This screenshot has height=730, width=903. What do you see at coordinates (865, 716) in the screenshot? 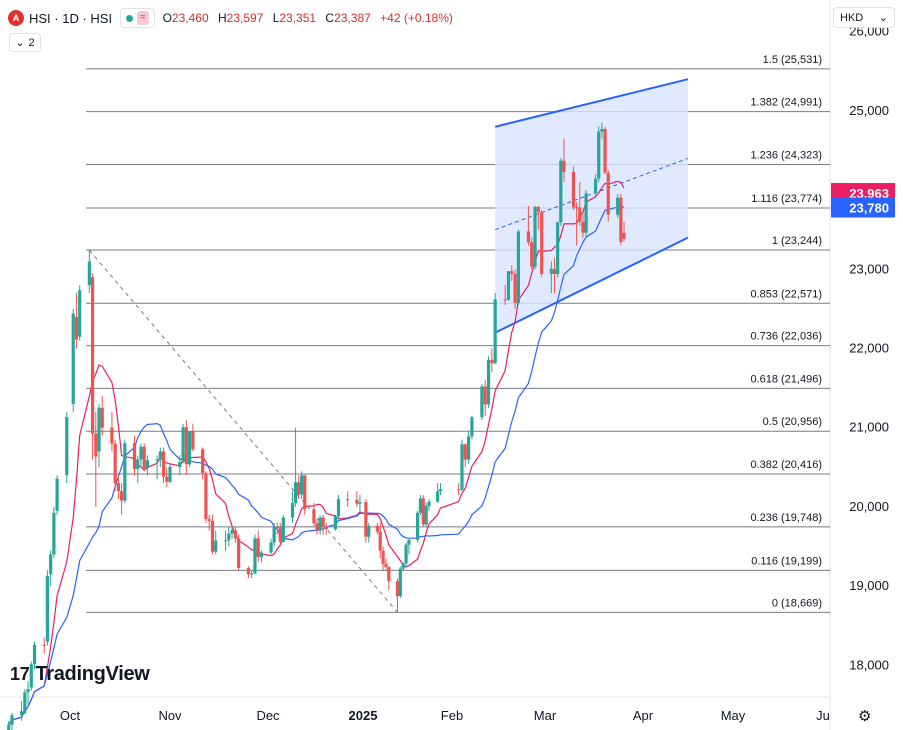
I see `settings-gear-icon: ⚙` at bounding box center [865, 716].